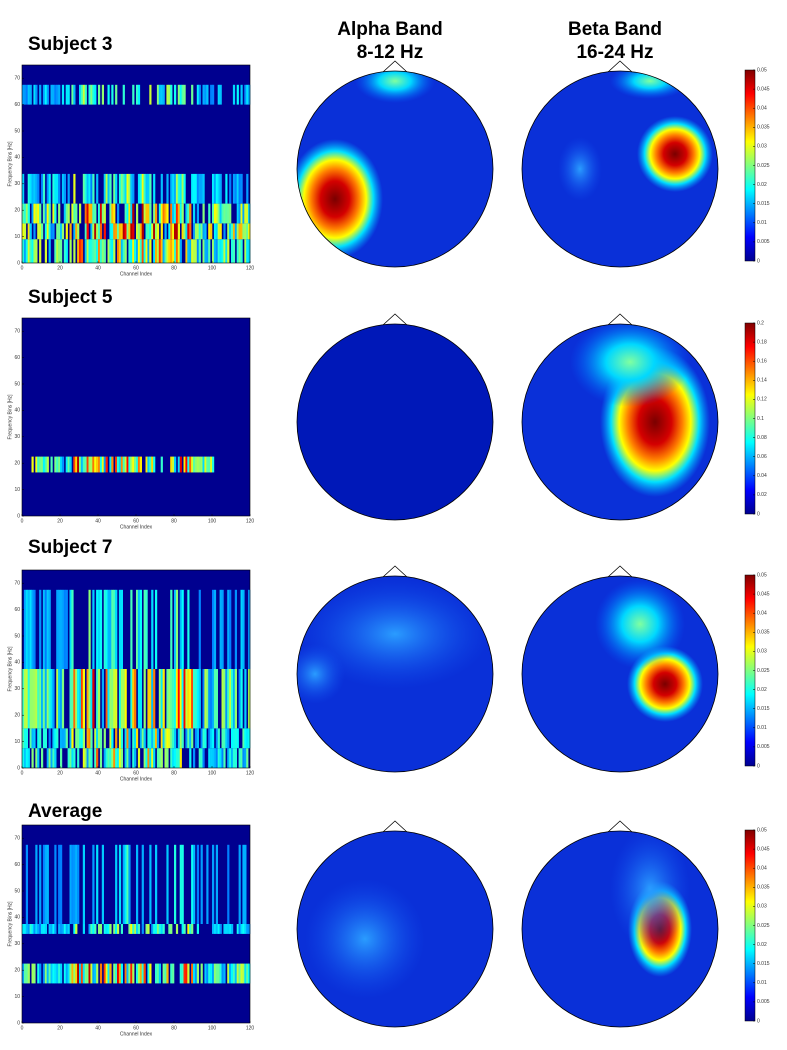 The width and height of the screenshot is (787, 1050). Describe the element at coordinates (395, 674) in the screenshot. I see `head-outline` at that location.